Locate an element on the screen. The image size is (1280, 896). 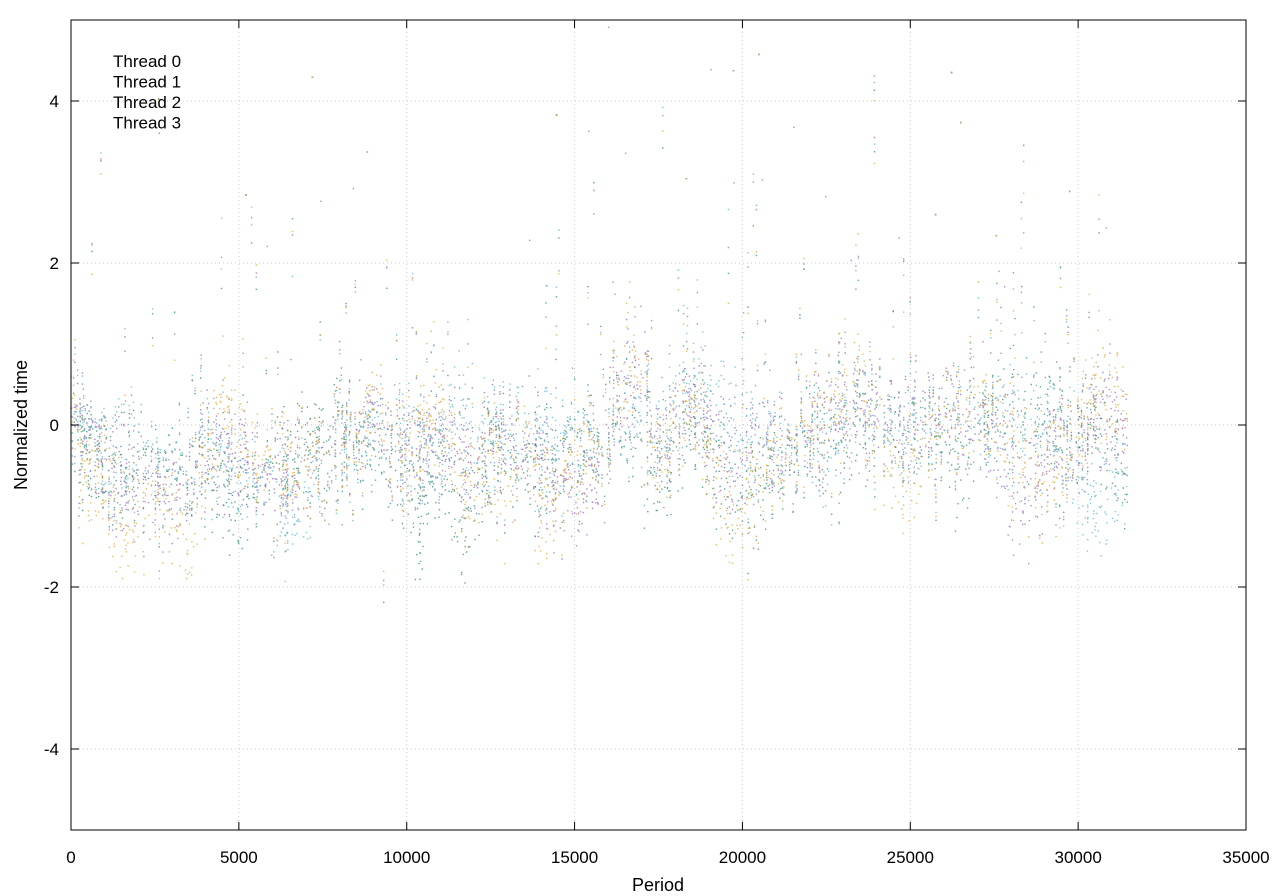
y-tick-label: 0 is located at coordinates (54, 425).